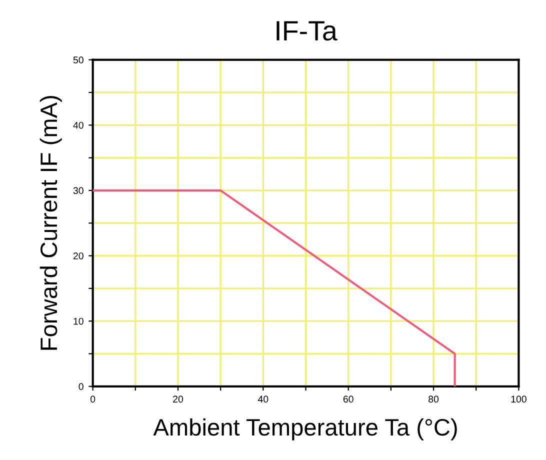 The width and height of the screenshot is (546, 460). Describe the element at coordinates (307, 31) in the screenshot. I see `chart-title: IF-Ta` at that location.